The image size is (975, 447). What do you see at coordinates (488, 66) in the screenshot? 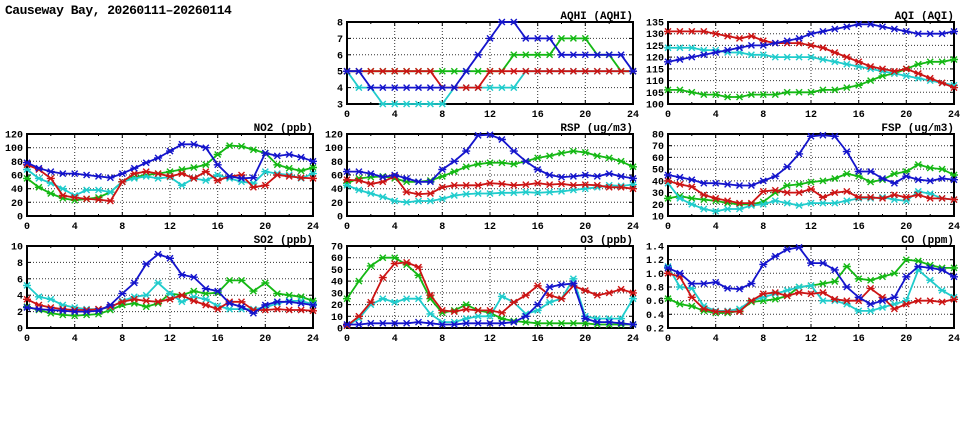
I see `aqhi-plot: 0 4 8 12 16 20 24 3 4 5 6 7 8 AQHI (AQHI)` at bounding box center [488, 66].